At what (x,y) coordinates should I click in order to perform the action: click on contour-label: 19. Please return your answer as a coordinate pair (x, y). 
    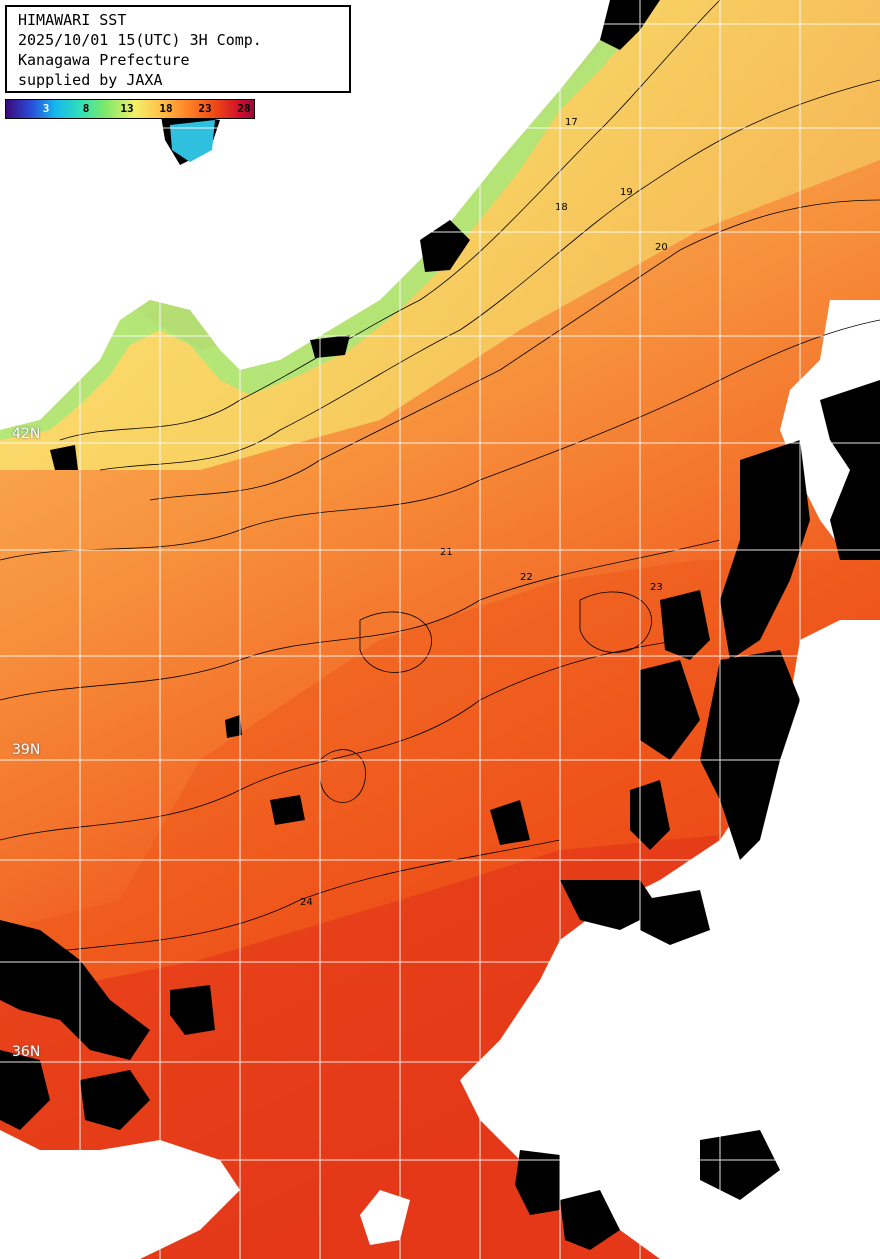
    Looking at the image, I should click on (626, 192).